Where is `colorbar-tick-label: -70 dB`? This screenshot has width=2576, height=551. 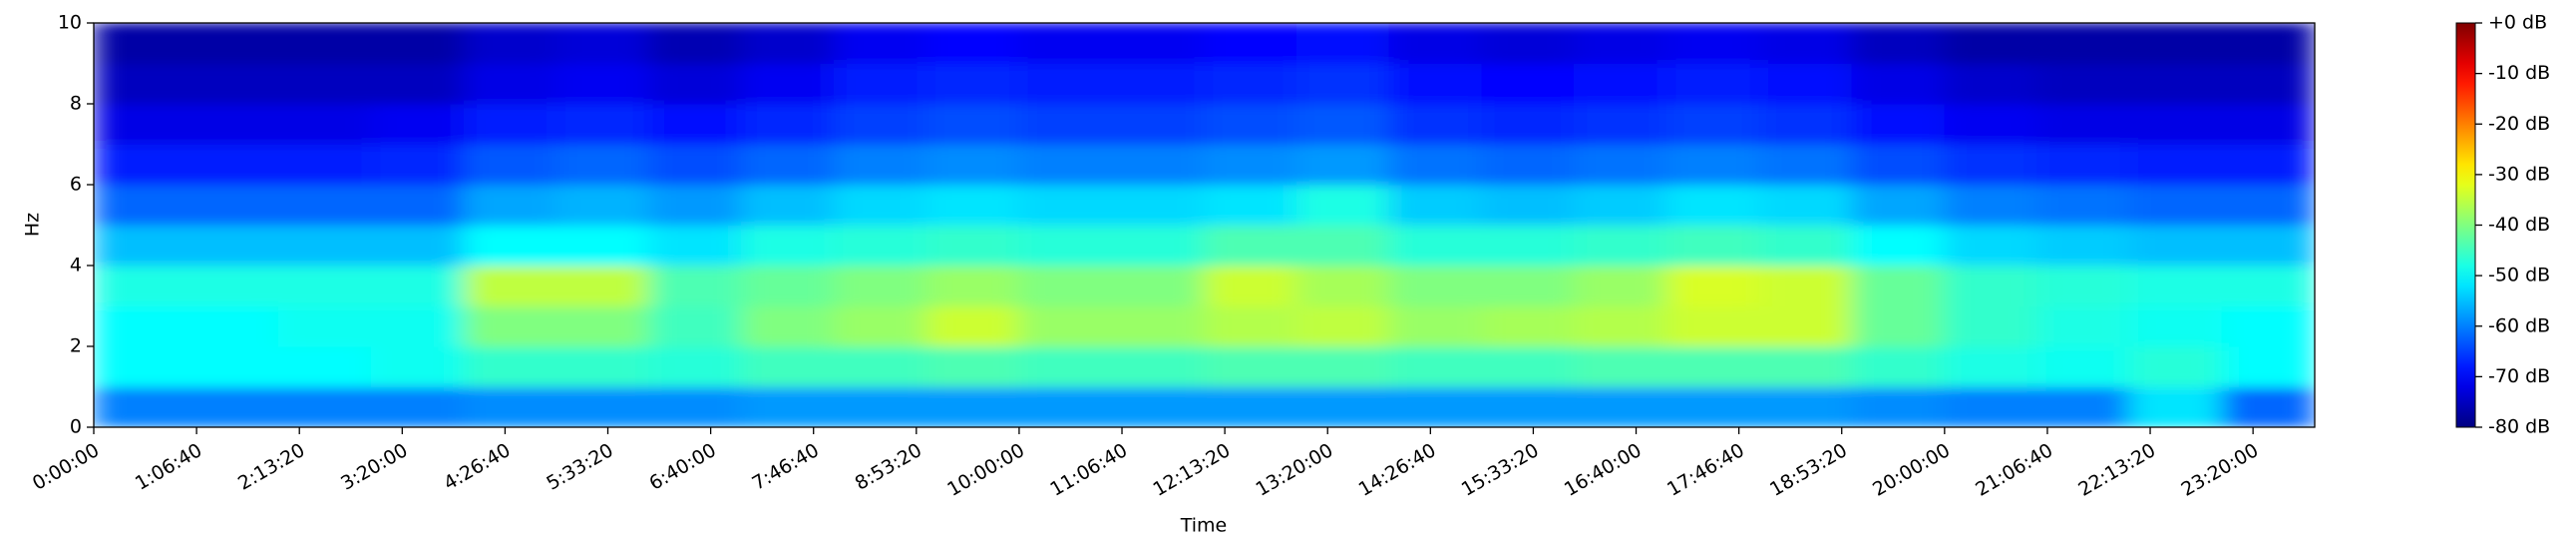 colorbar-tick-label: -70 dB is located at coordinates (2519, 376).